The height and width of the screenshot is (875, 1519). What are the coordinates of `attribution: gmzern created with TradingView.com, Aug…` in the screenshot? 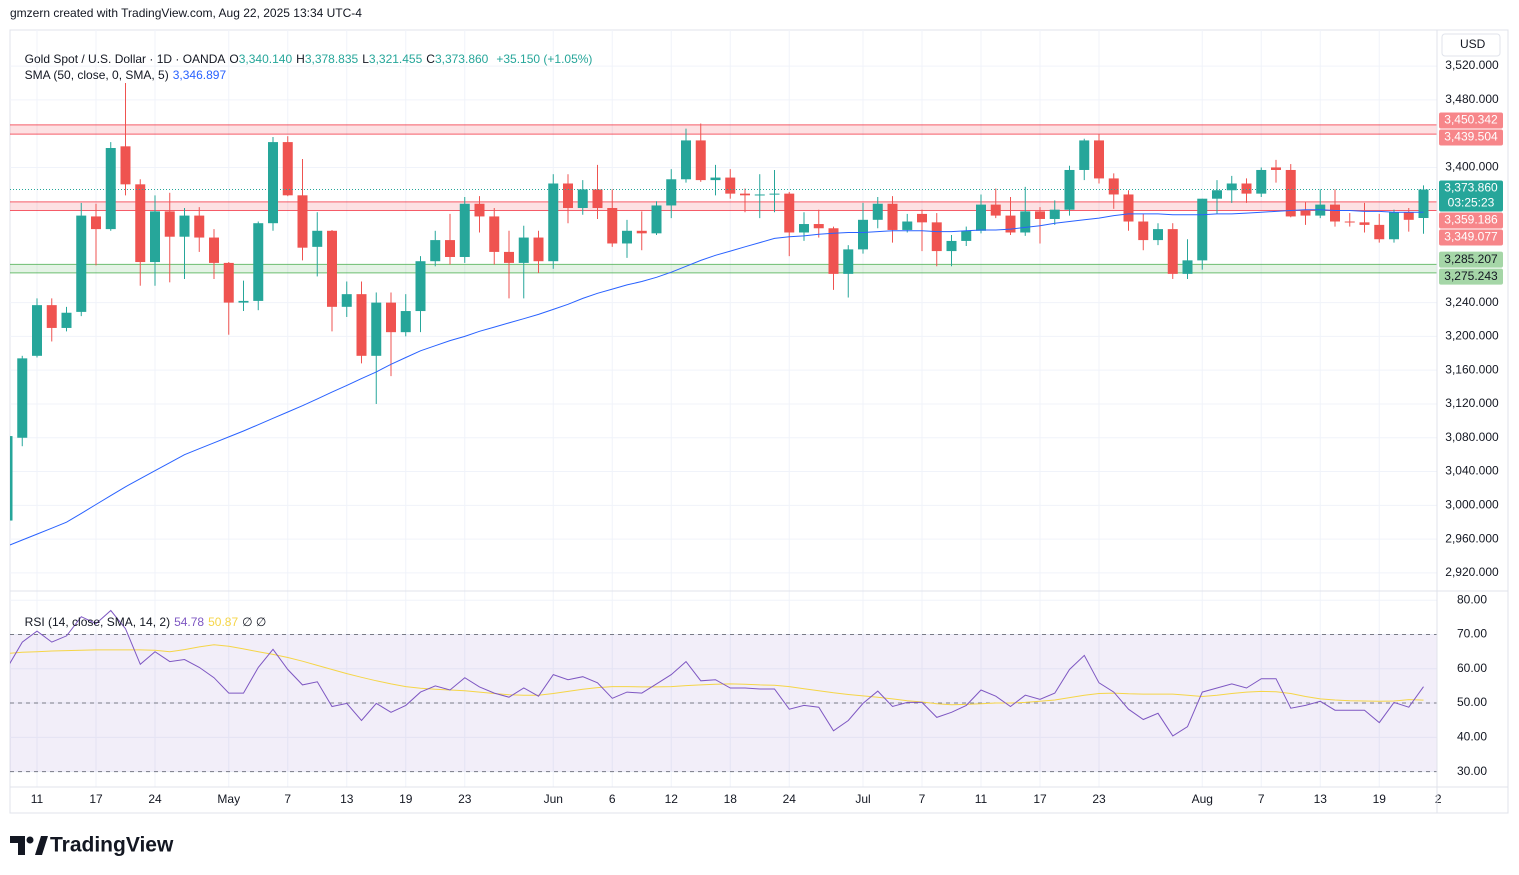 It's located at (186, 13).